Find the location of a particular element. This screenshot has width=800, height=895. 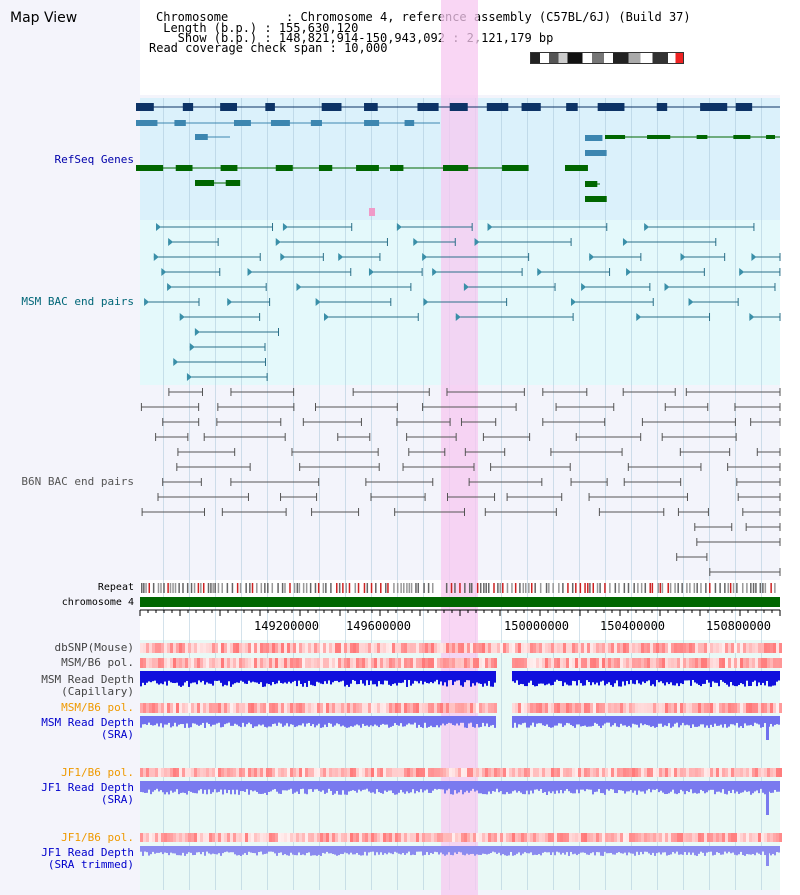

gene-exon is located at coordinates (229, 168).